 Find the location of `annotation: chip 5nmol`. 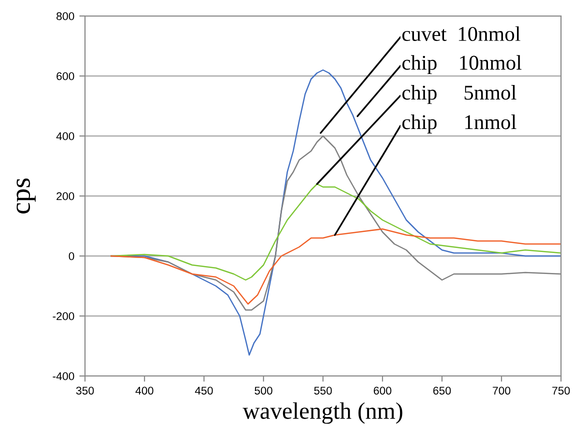

annotation: chip 5nmol is located at coordinates (459, 94).